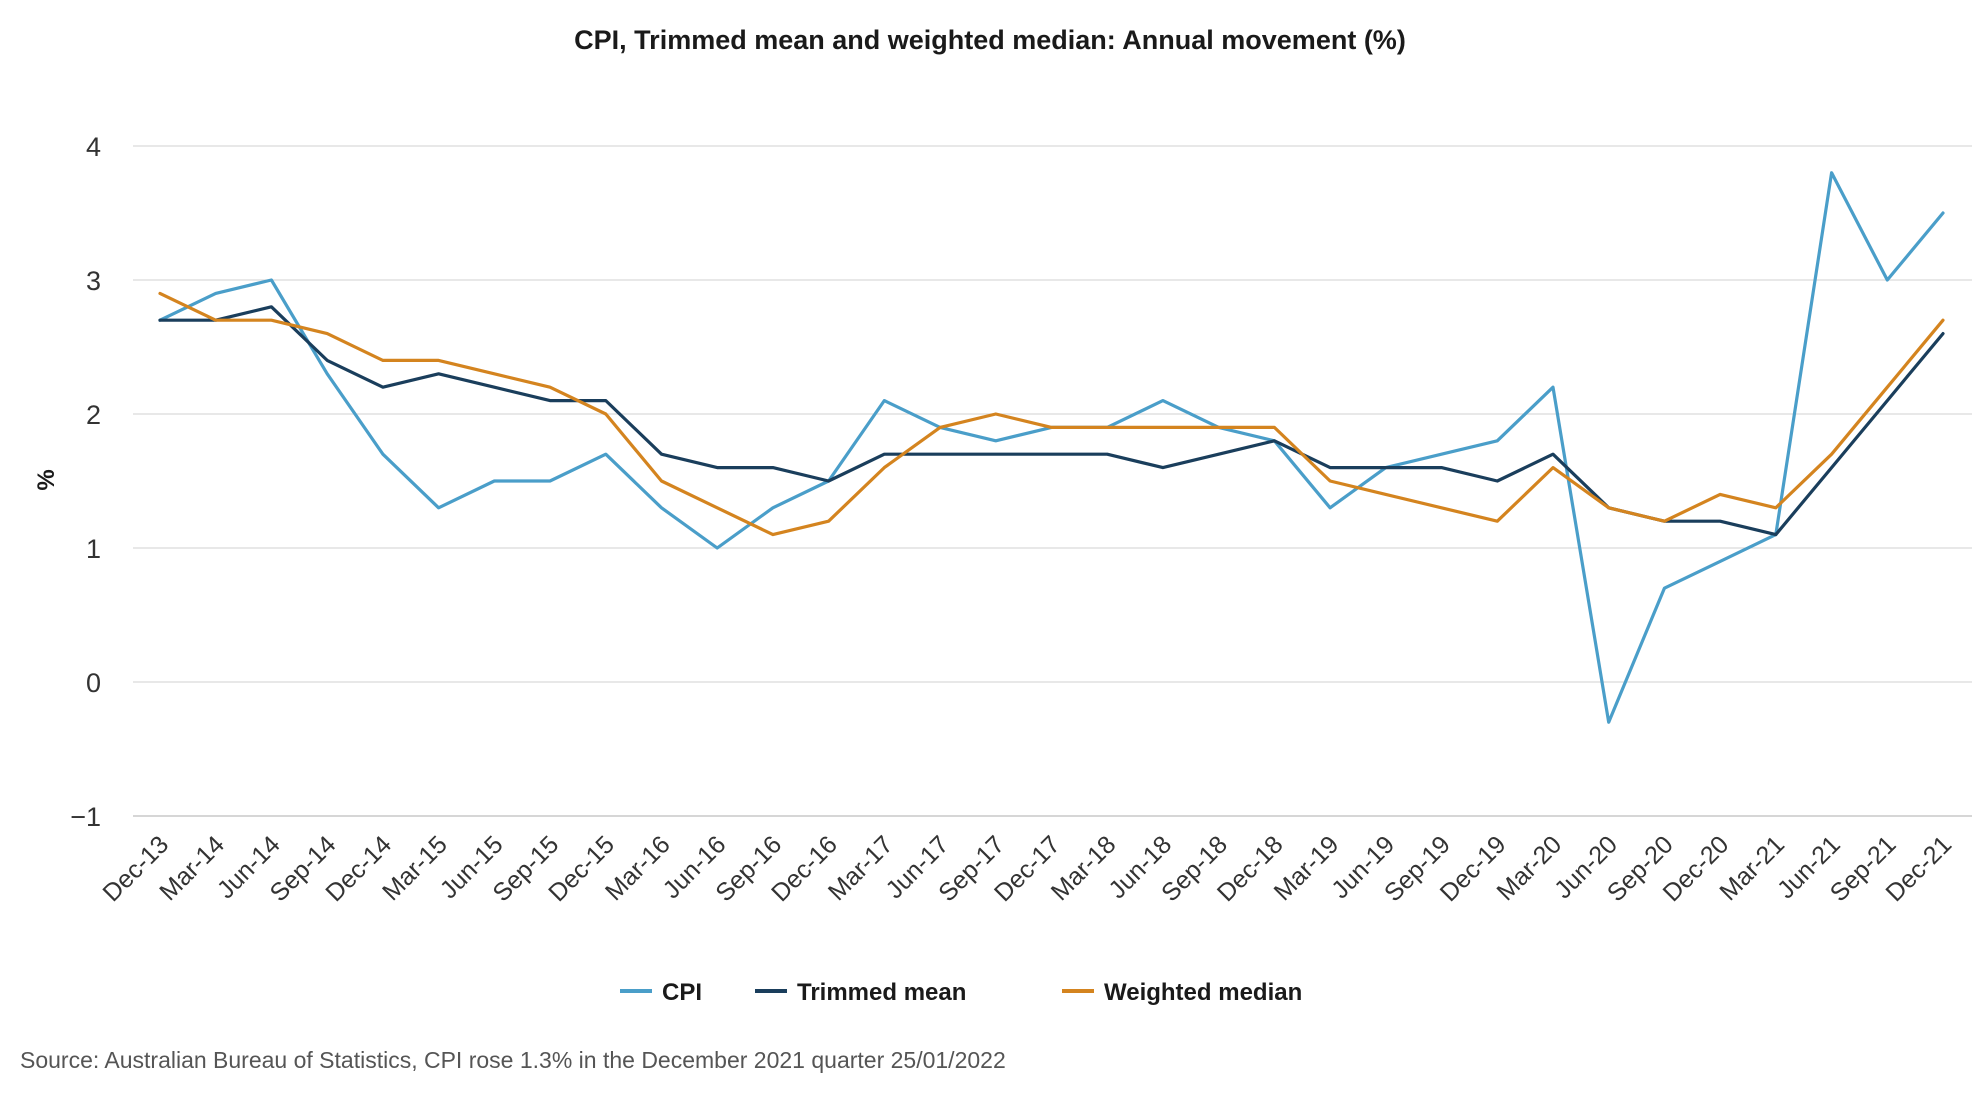 The width and height of the screenshot is (1980, 1100). Describe the element at coordinates (46, 479) in the screenshot. I see `y-axis-label: %` at that location.